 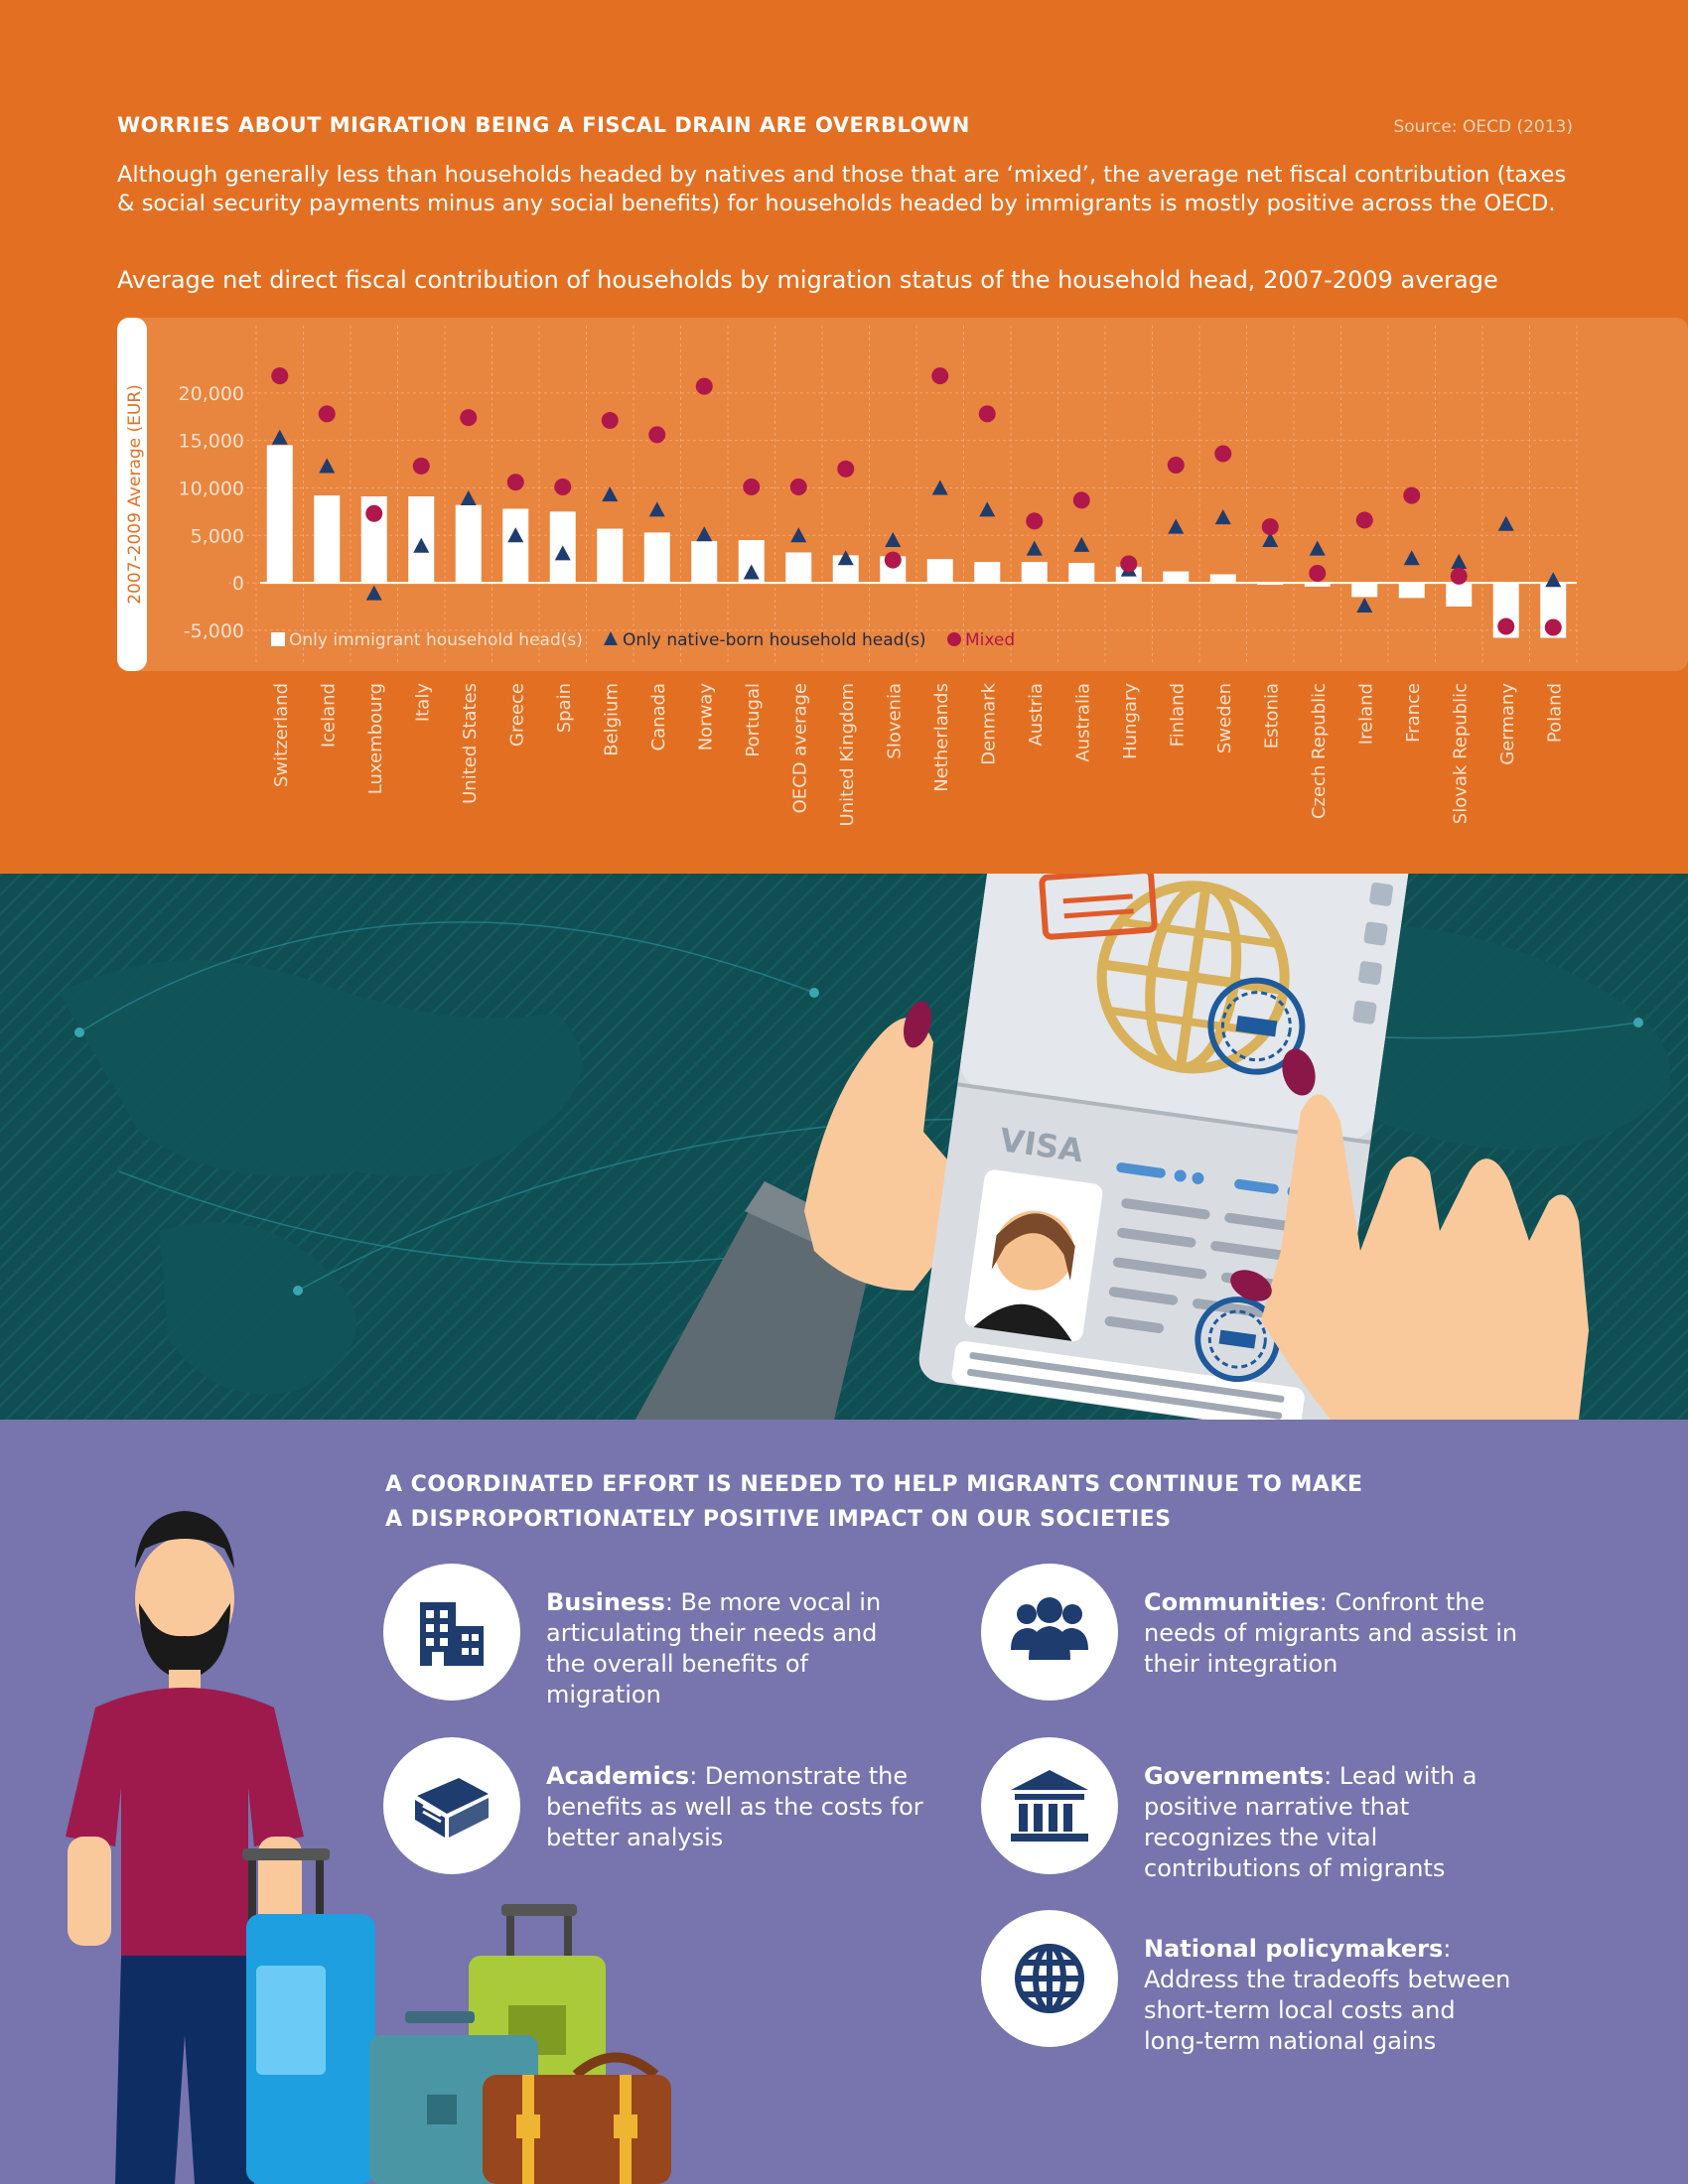 I want to click on x-tick-label: United Kingdom, so click(x=847, y=754).